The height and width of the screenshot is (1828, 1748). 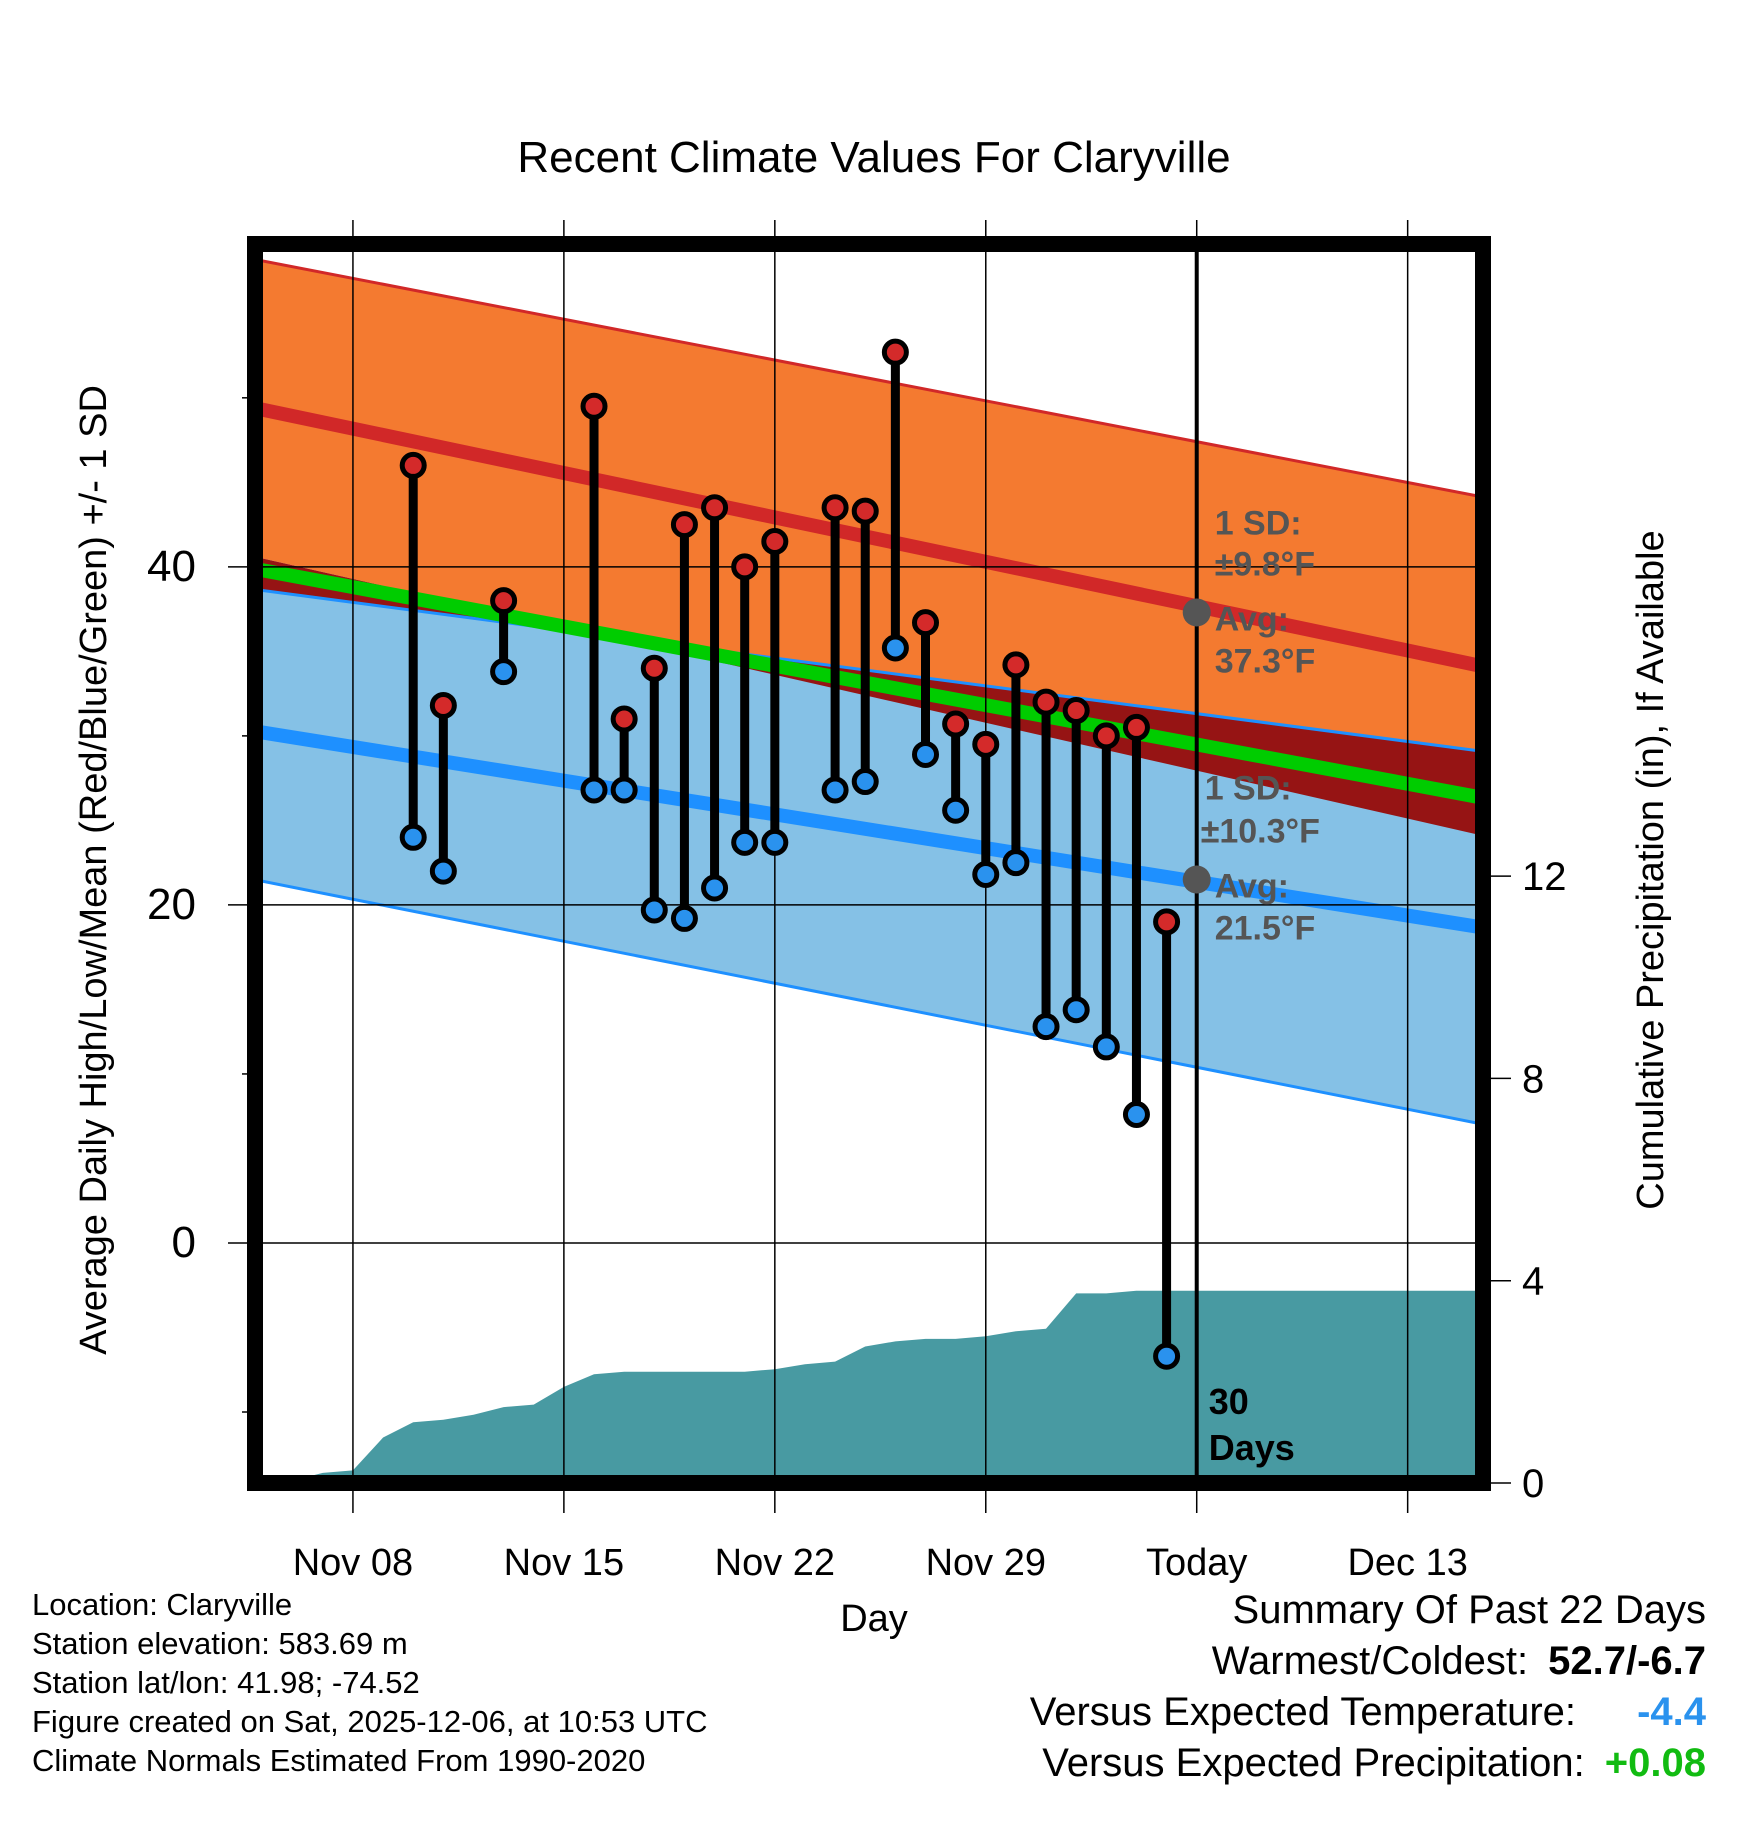 I want to click on y2-tick-label: 0, so click(x=1533, y=1484).